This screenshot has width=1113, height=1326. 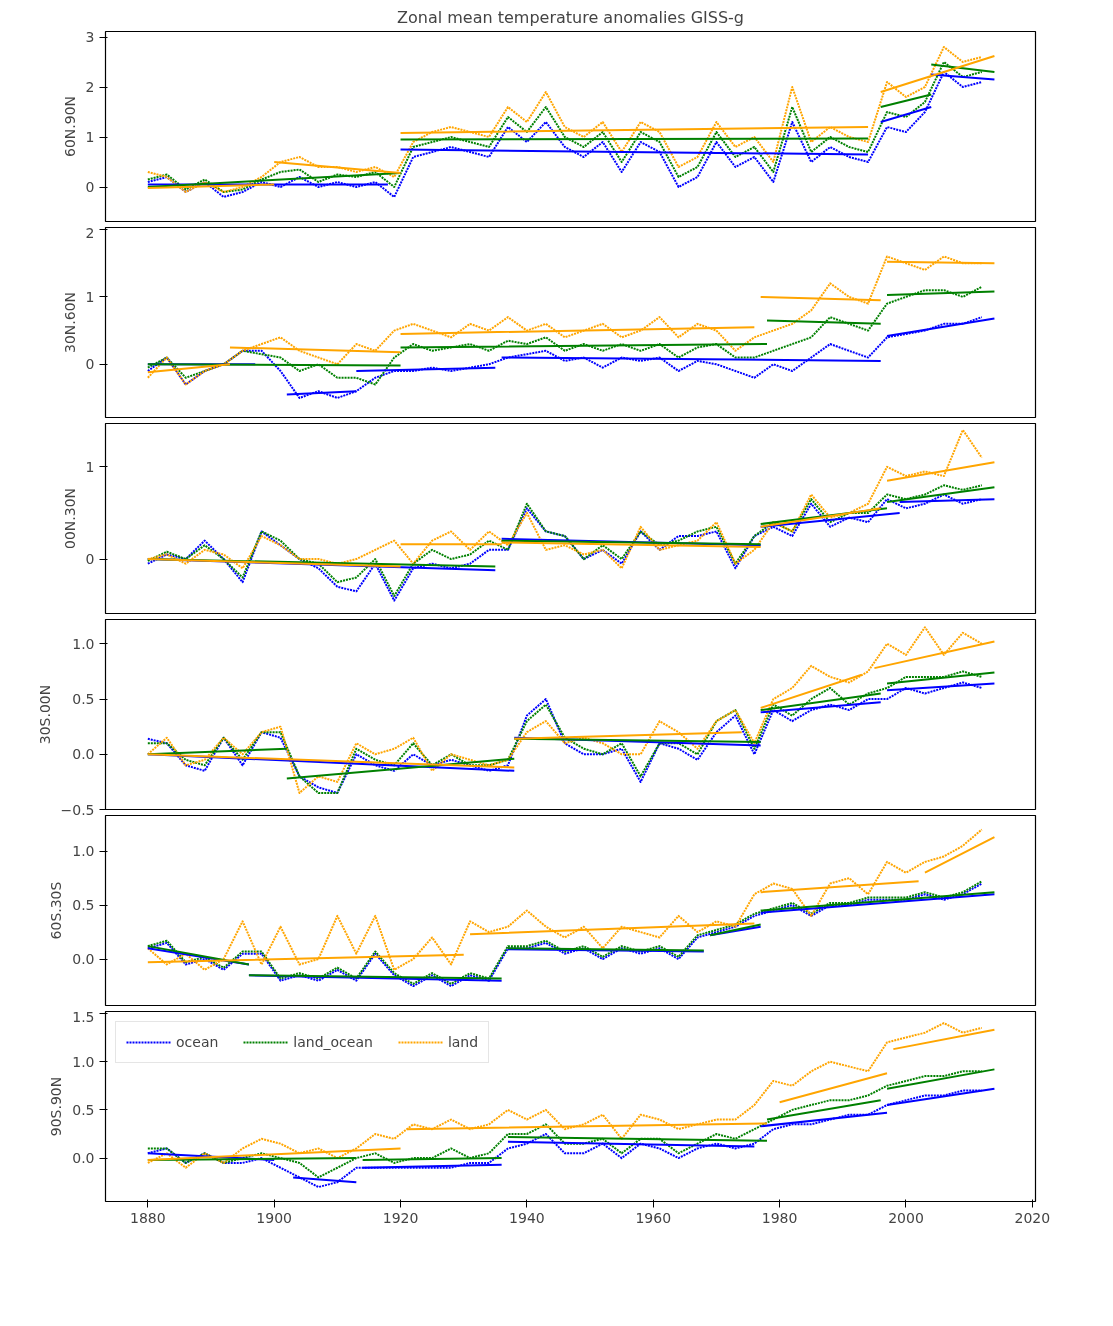 I want to click on y-axis-title: 00N.30N, so click(x=69, y=518).